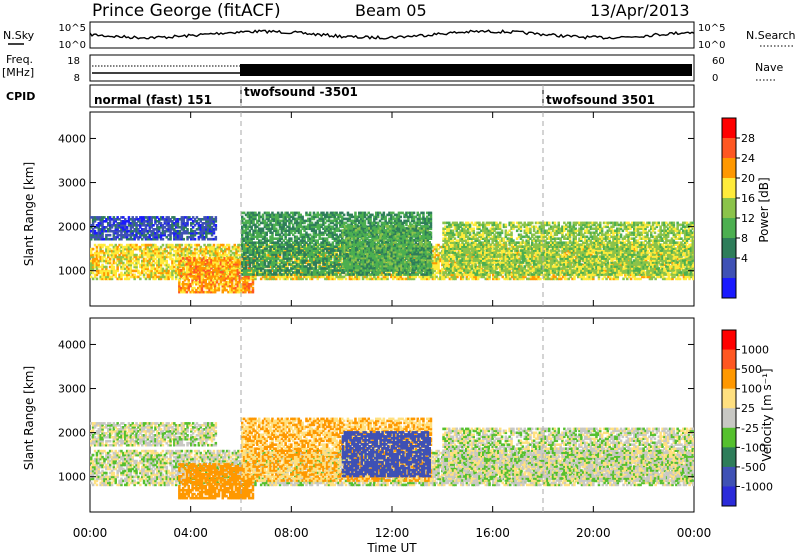  Describe the element at coordinates (73, 61) in the screenshot. I see `freq-tick-top: 18` at that location.